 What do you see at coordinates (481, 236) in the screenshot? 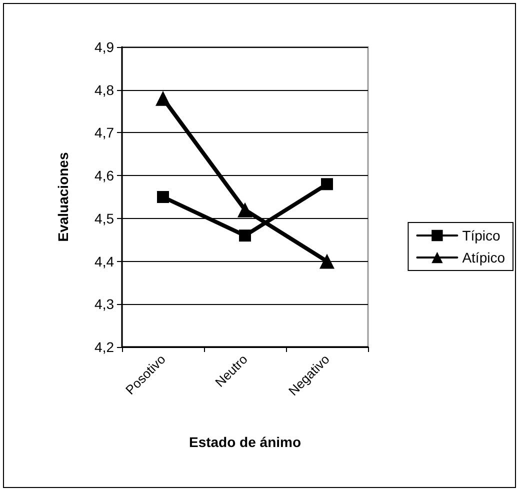
I see `legend-label: Típico` at bounding box center [481, 236].